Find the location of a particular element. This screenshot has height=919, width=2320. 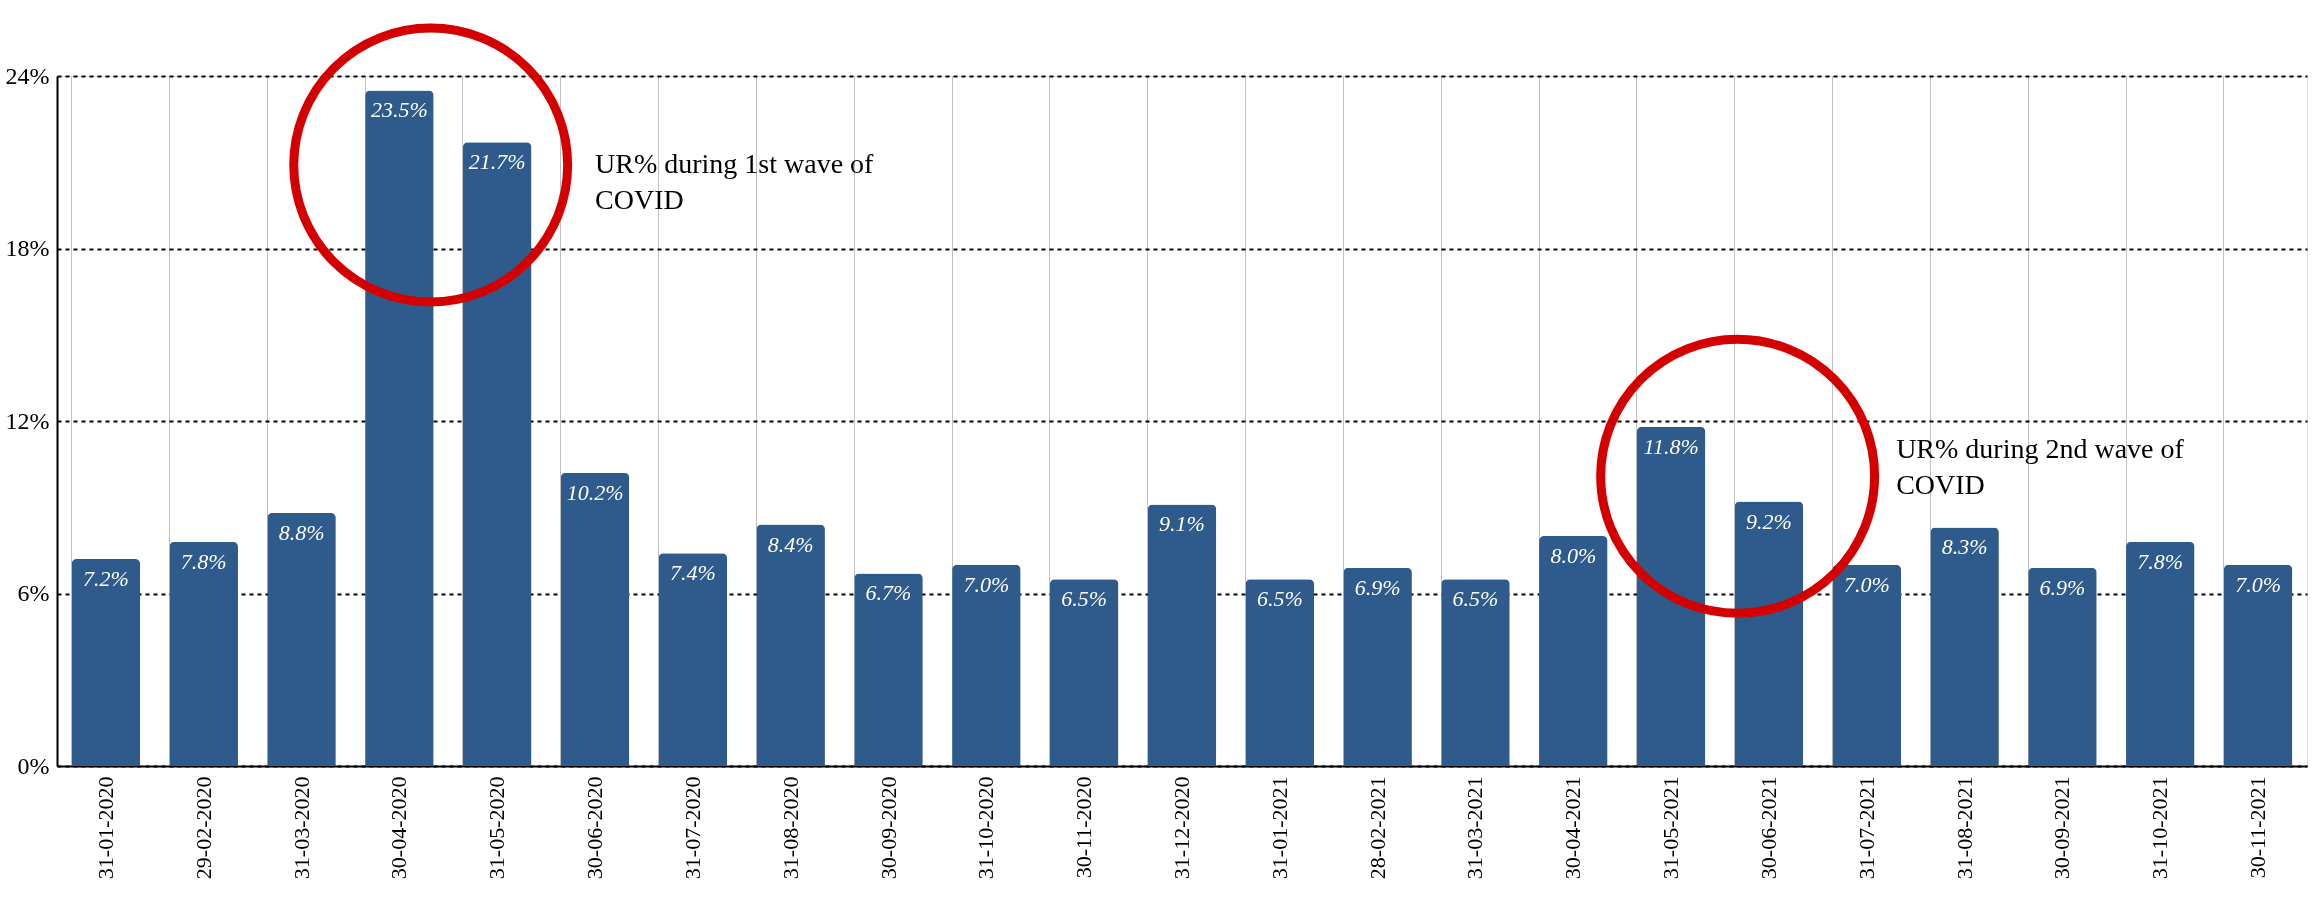

y-tick-label: 0% is located at coordinates (33, 765).